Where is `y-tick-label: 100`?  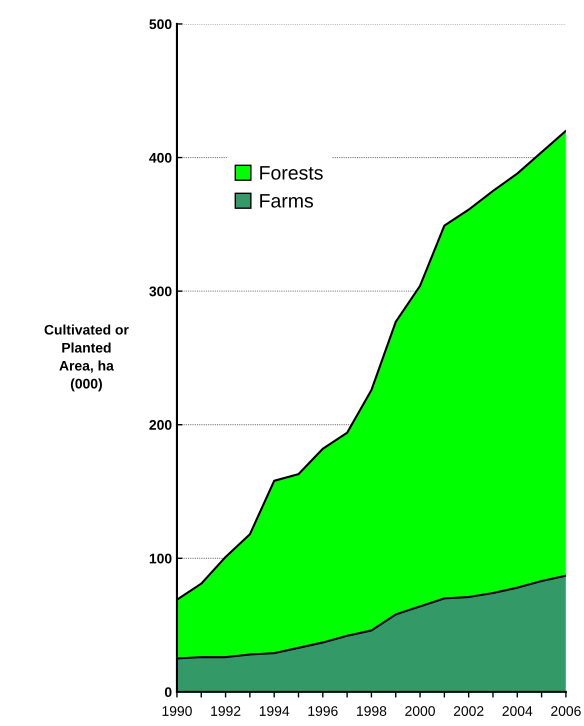
y-tick-label: 100 is located at coordinates (161, 559).